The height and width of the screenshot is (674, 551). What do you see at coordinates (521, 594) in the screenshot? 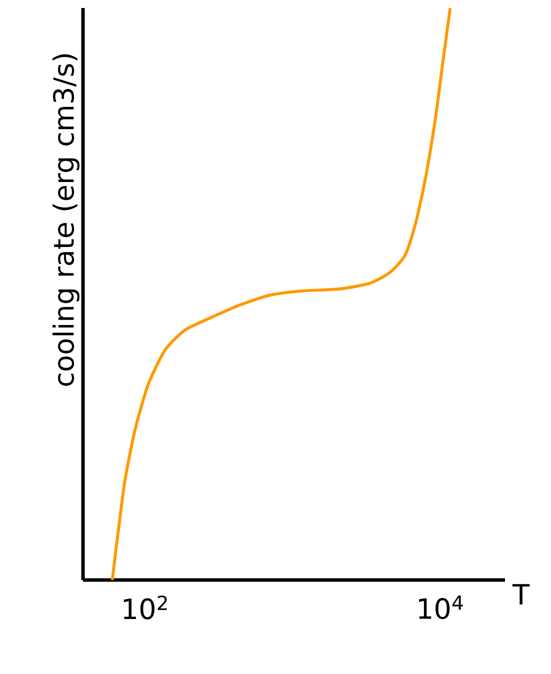
I see `x-axis-title: T` at bounding box center [521, 594].